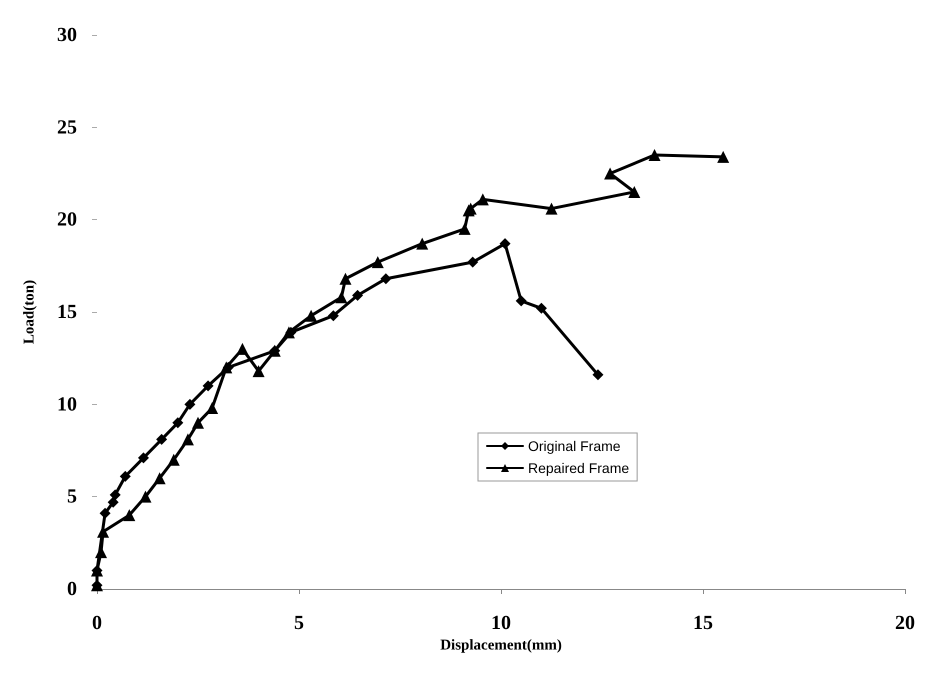  Describe the element at coordinates (67, 404) in the screenshot. I see `y-tick-label: 10` at that location.